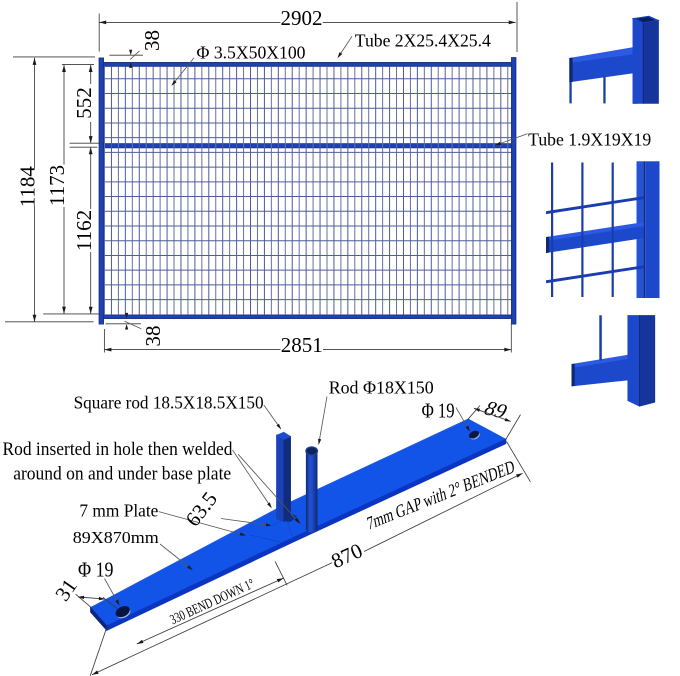 This screenshot has height=676, width=680. What do you see at coordinates (589, 140) in the screenshot?
I see `svg-text: Tube 1.9X19X19` at bounding box center [589, 140].